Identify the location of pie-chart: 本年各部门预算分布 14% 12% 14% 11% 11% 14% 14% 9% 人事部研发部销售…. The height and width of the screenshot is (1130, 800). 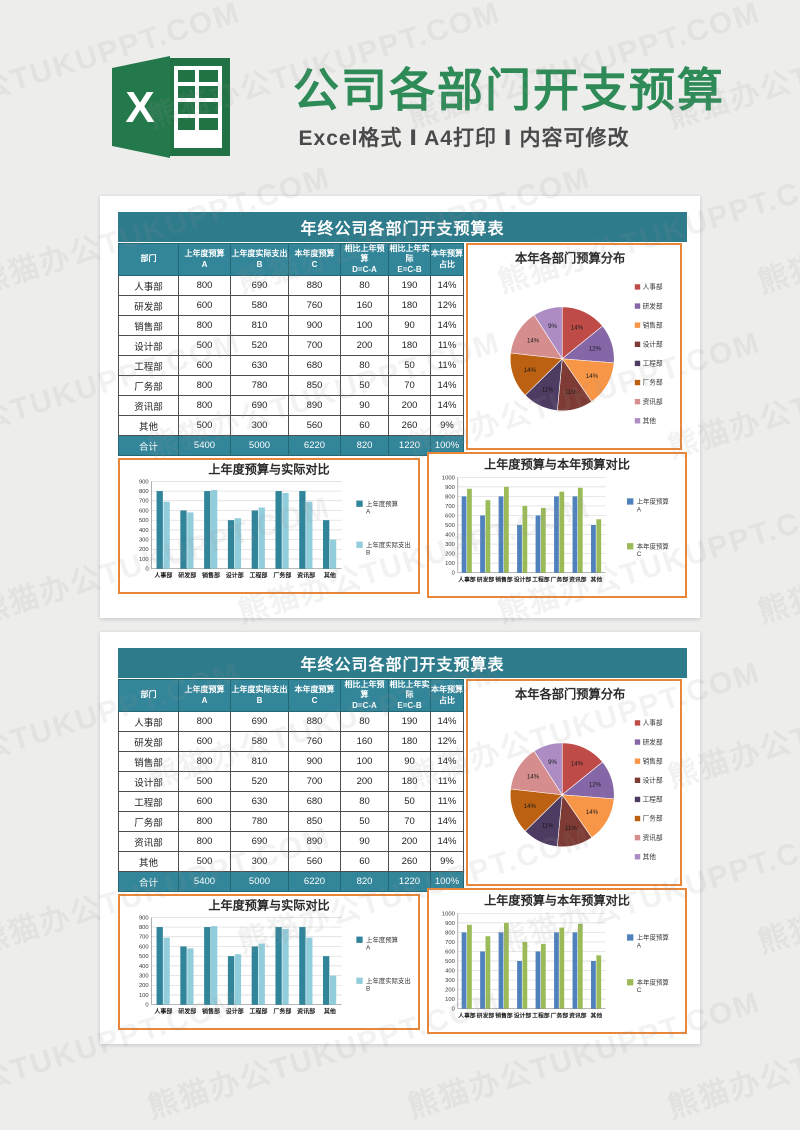
(586, 338).